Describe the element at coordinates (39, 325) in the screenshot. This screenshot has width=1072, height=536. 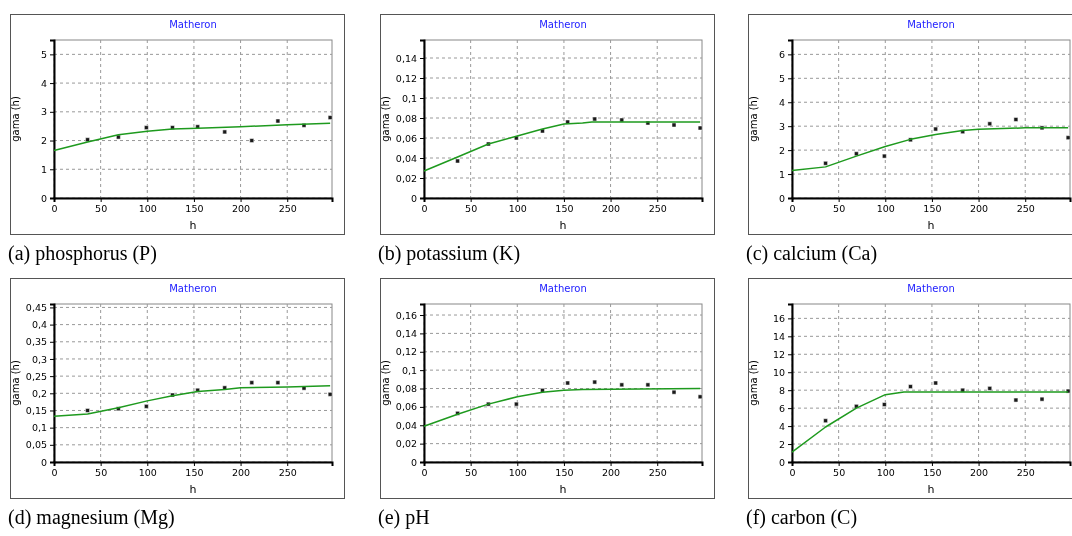
I see `y-tick-label: 0,4` at that location.